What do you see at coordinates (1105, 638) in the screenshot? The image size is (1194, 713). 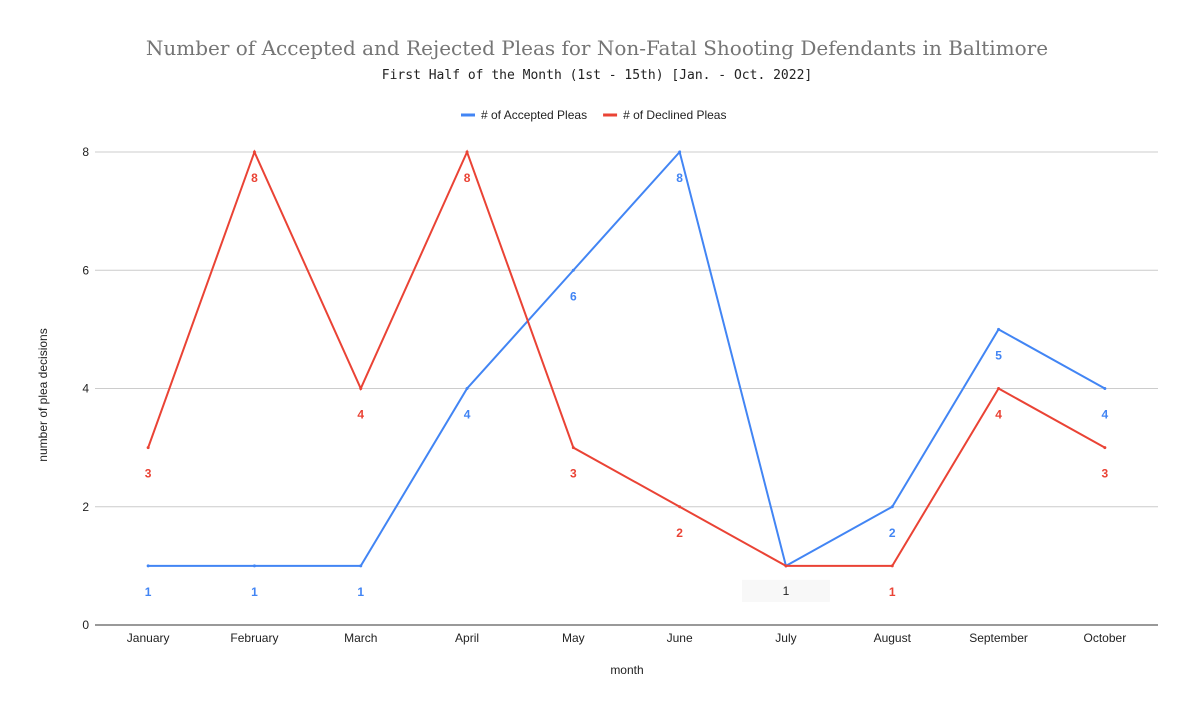 I see `x-tick-label: October` at bounding box center [1105, 638].